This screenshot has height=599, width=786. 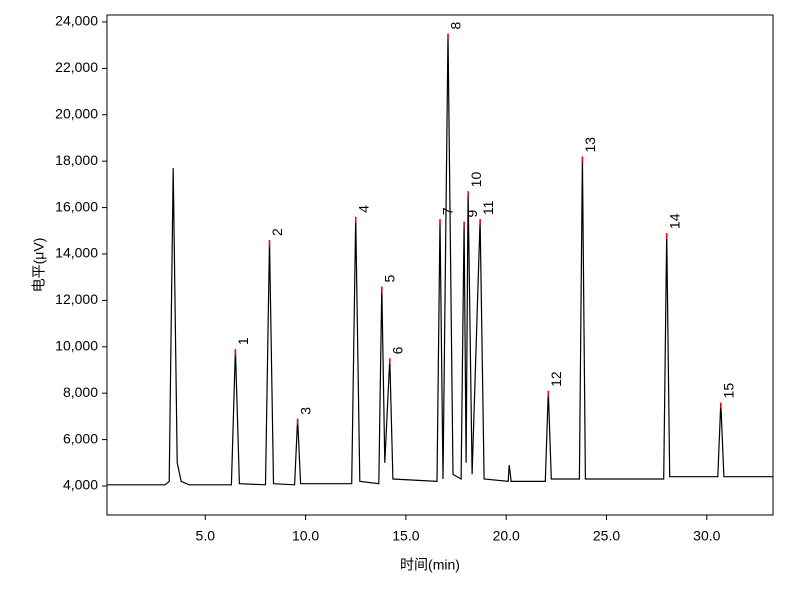 I want to click on y-tick-label: 18,000, so click(x=76, y=160).